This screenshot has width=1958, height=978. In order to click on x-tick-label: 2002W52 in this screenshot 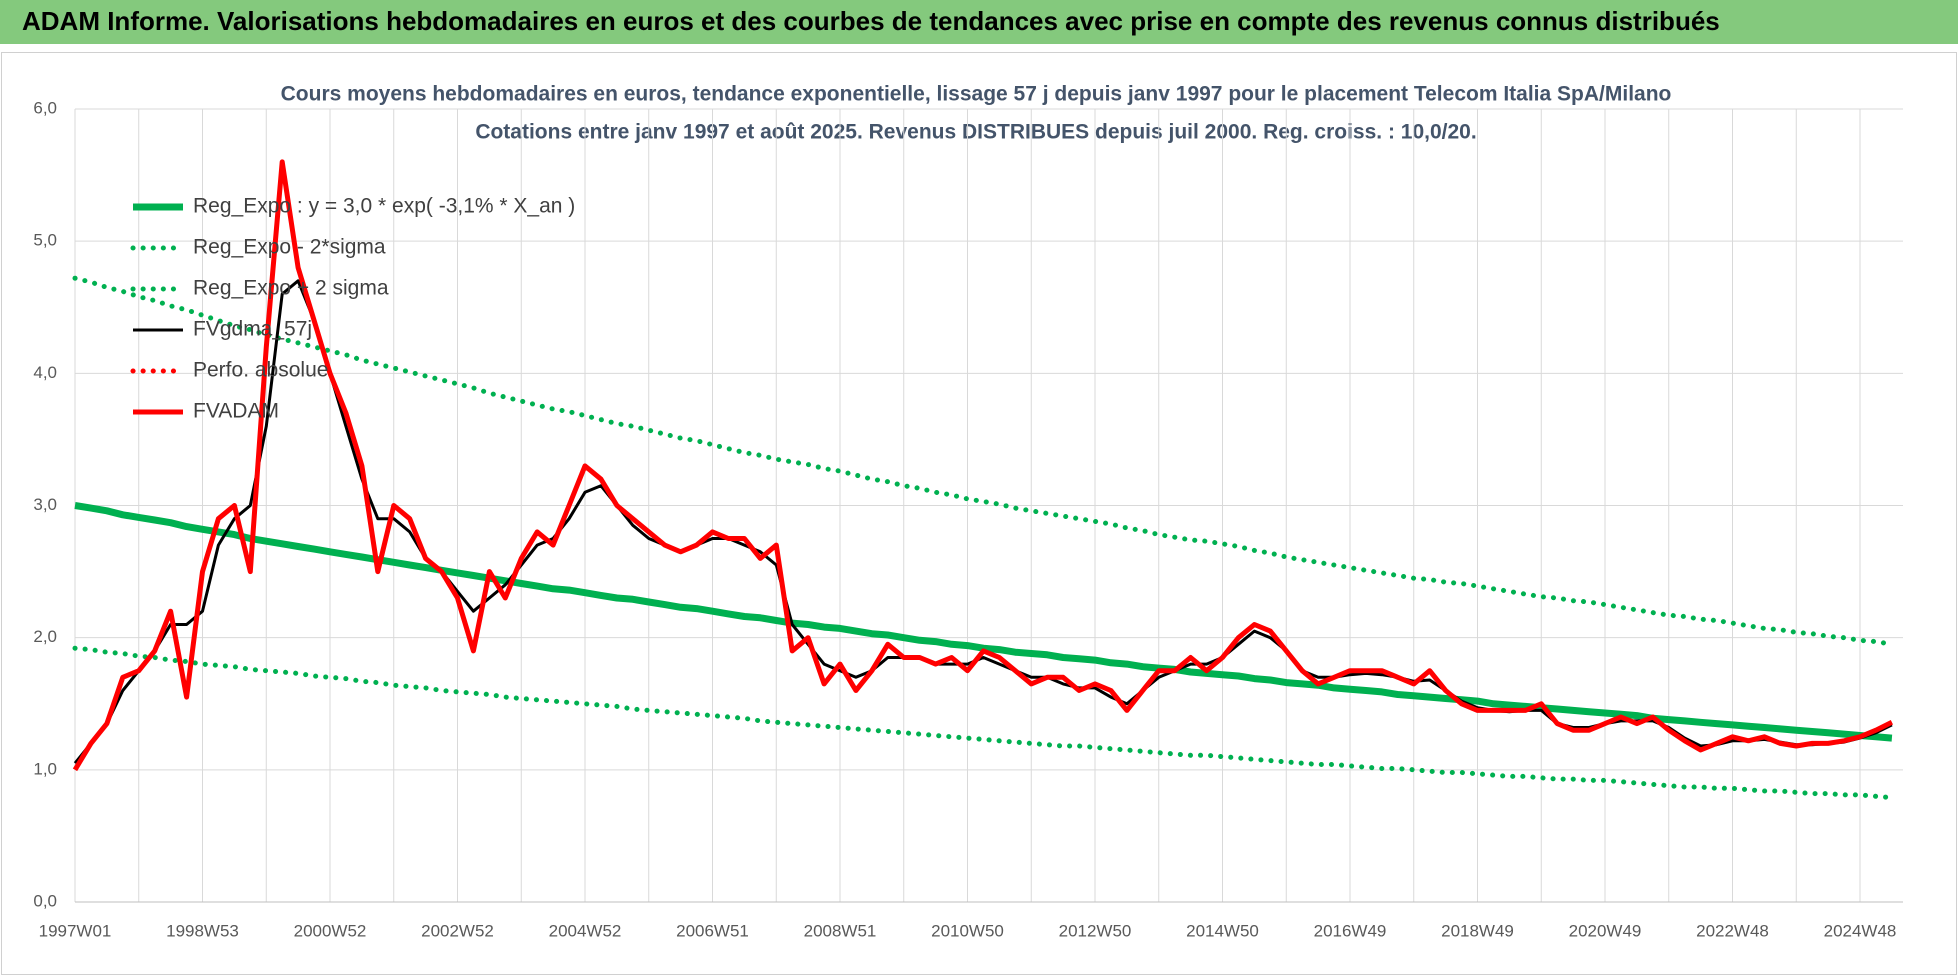, I will do `click(457, 930)`.